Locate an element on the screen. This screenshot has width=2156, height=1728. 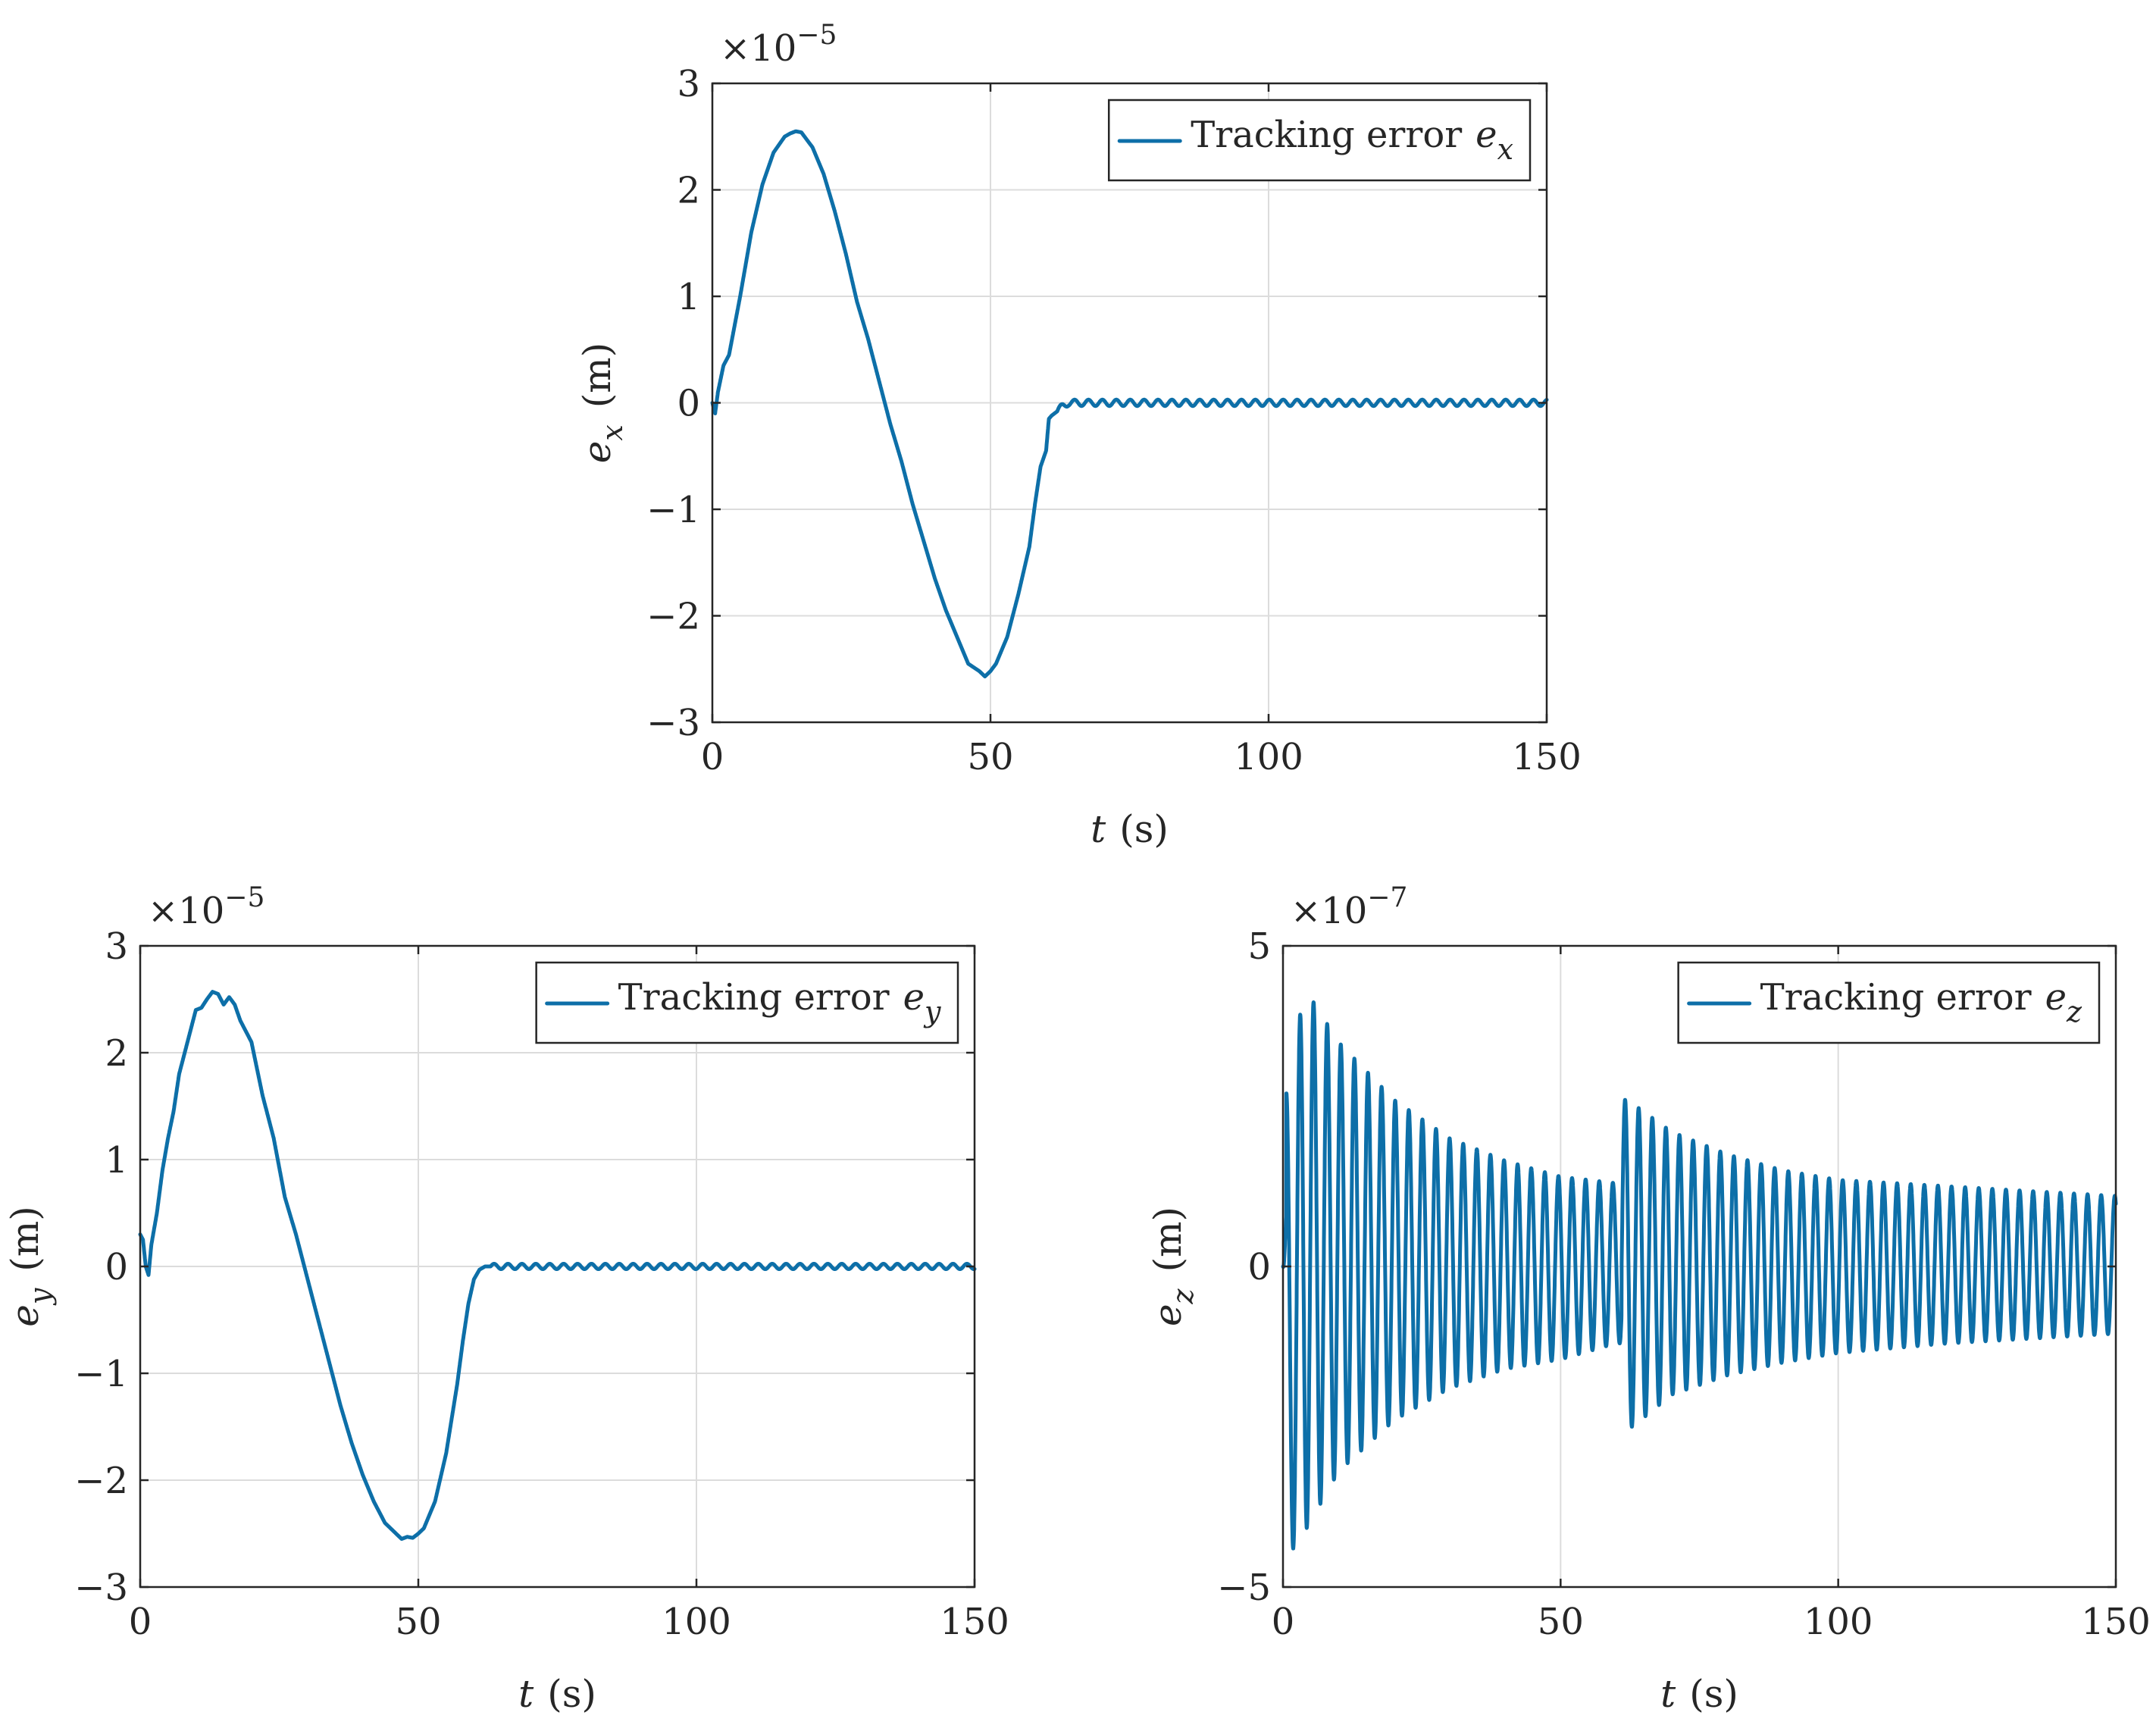
y-exponent-label: ×10⁻⁷ is located at coordinates (1349, 907).